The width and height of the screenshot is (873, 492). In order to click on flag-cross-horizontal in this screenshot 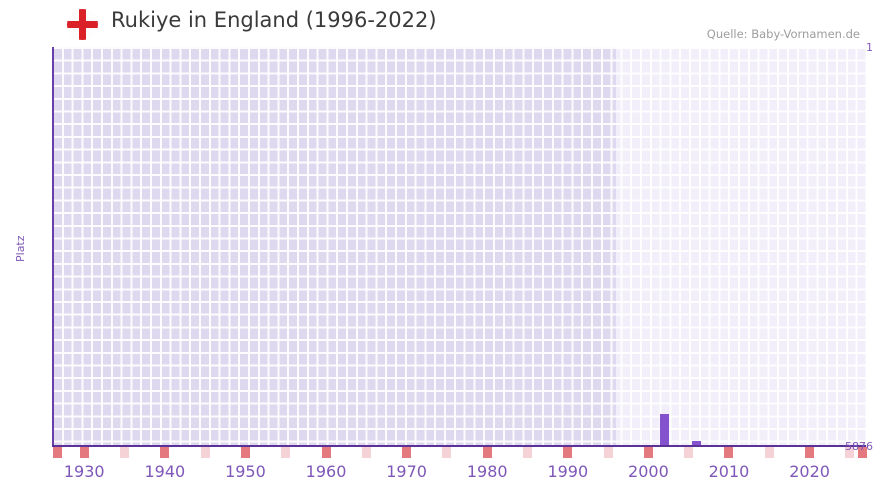, I will do `click(82, 24)`.